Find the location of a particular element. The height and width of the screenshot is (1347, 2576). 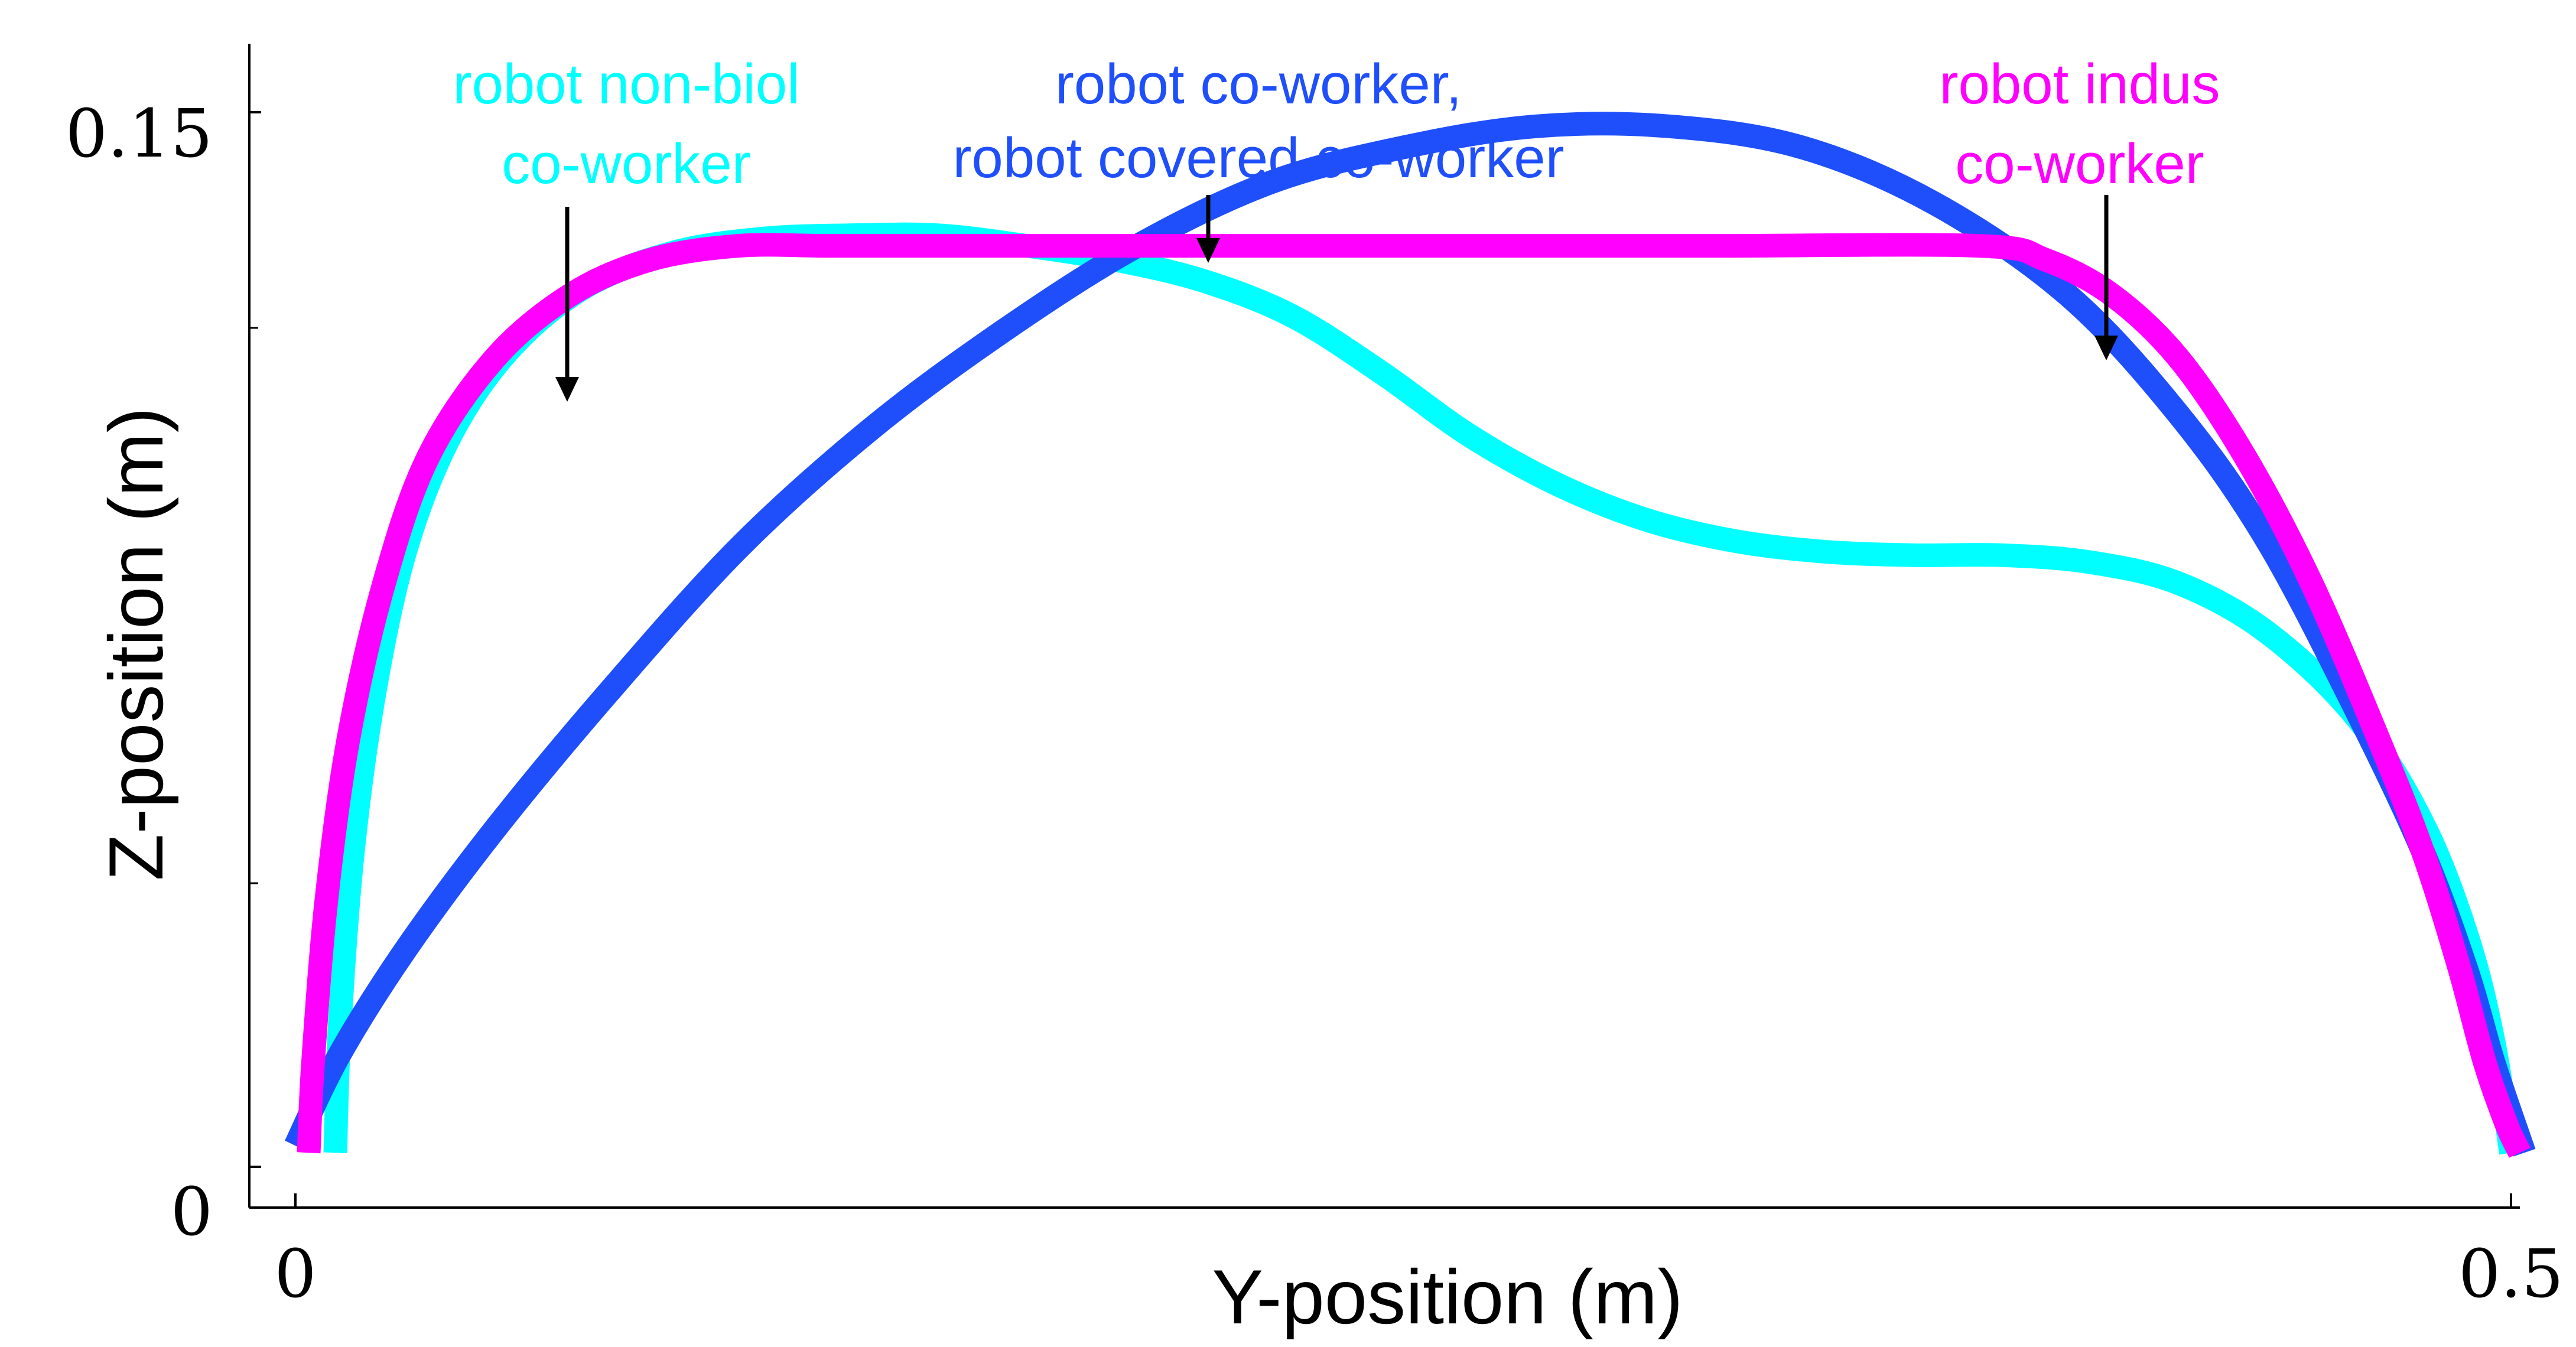

annotation-label: robot covered co-worker is located at coordinates (1258, 158).